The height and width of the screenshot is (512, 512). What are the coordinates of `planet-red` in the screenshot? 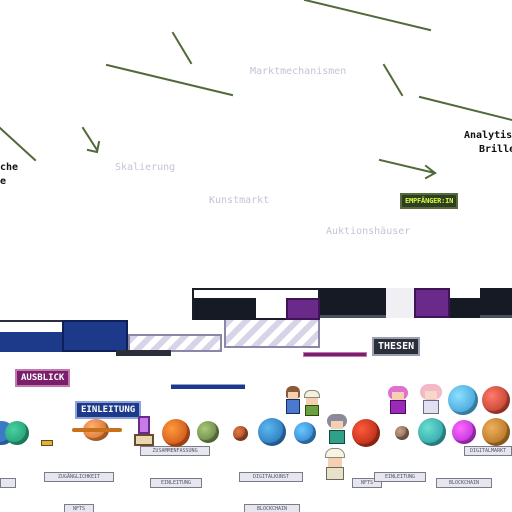 It's located at (366, 433).